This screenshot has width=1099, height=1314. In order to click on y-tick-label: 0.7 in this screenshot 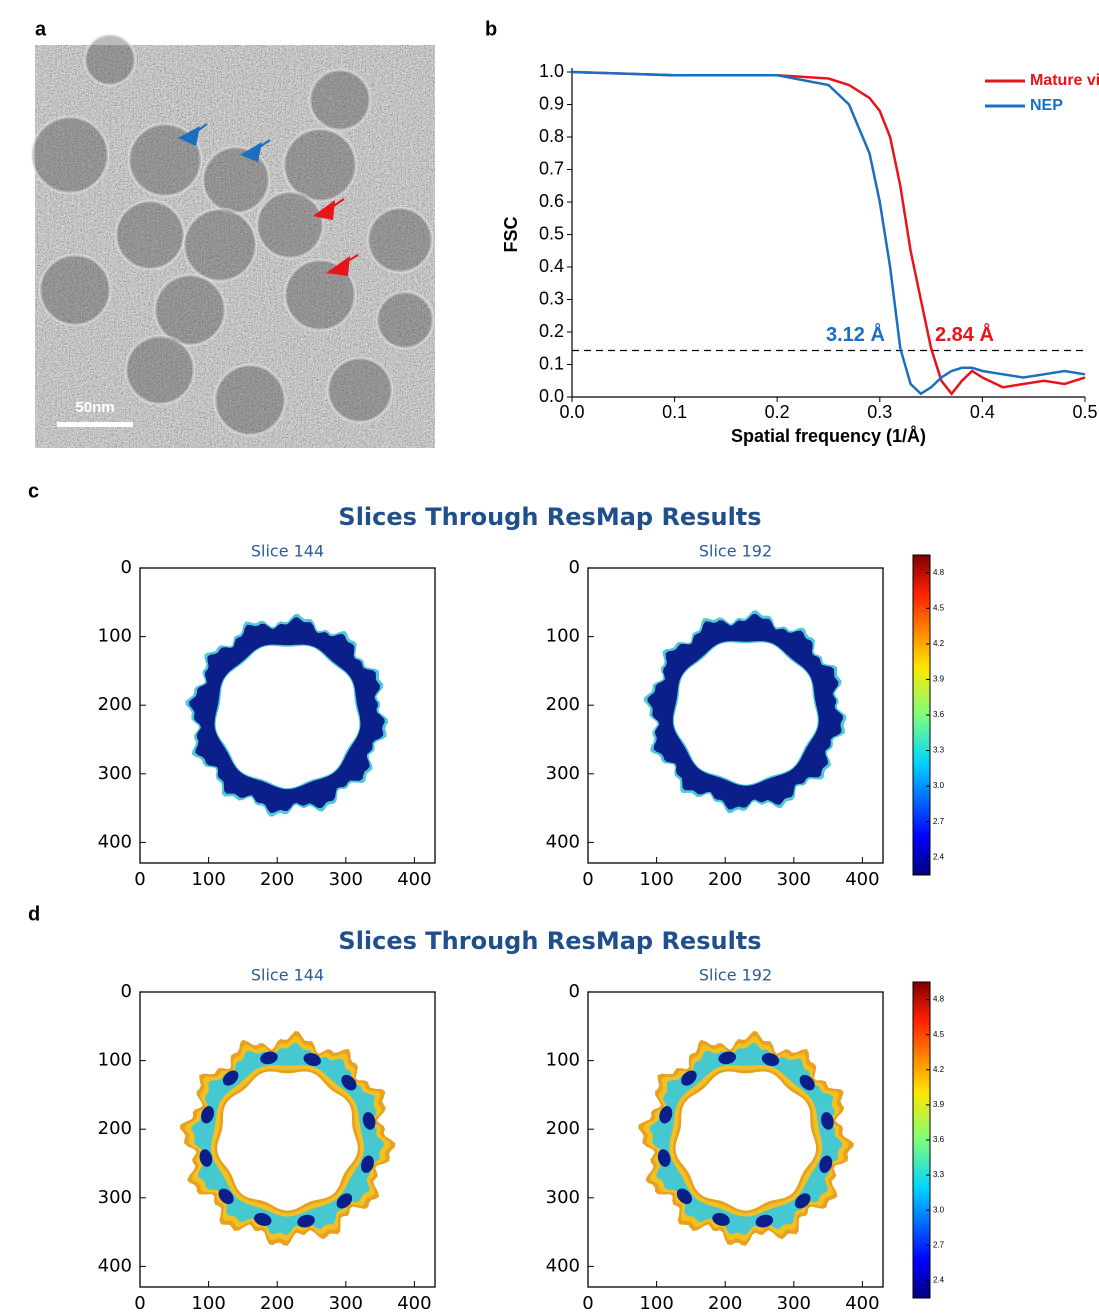, I will do `click(551, 168)`.